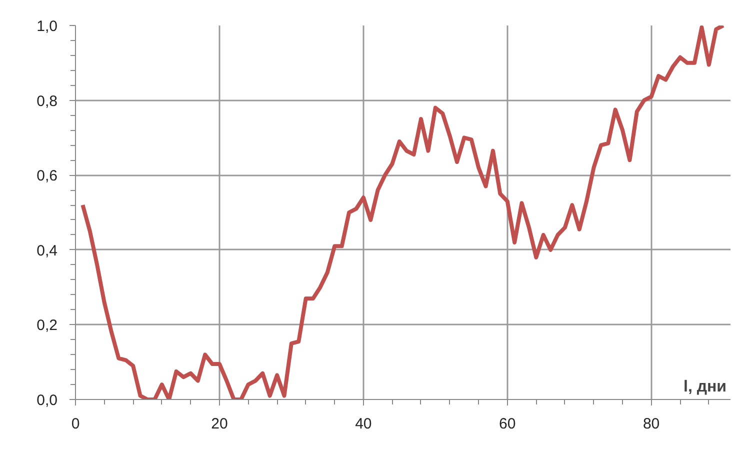  I want to click on y-tick-label: 0,2, so click(47, 325).